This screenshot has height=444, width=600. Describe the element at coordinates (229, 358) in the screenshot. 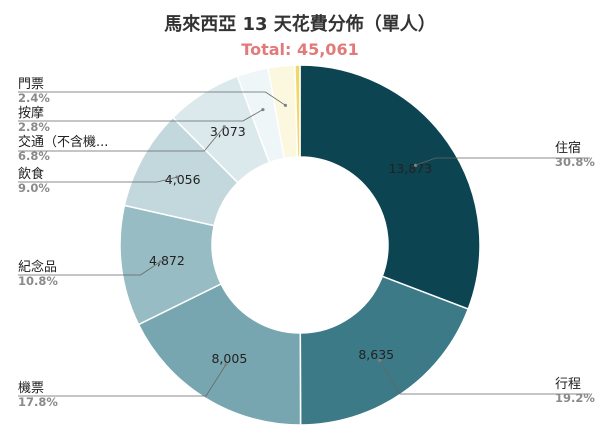

I see `slice-value-label-2: 8,005` at that location.